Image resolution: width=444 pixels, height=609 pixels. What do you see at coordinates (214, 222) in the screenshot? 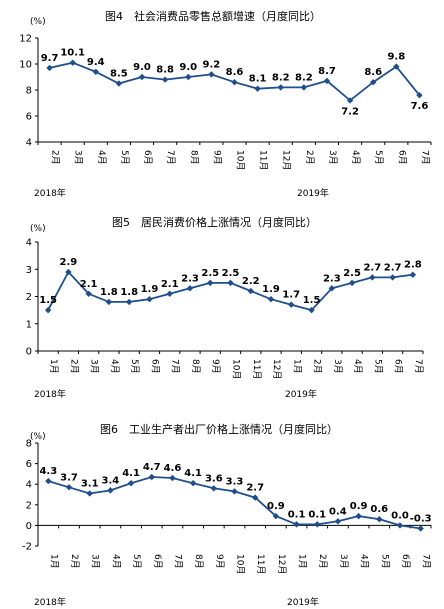
I see `chart-title: 图5 居民消费价格上涨情况（月度同比）` at bounding box center [214, 222].